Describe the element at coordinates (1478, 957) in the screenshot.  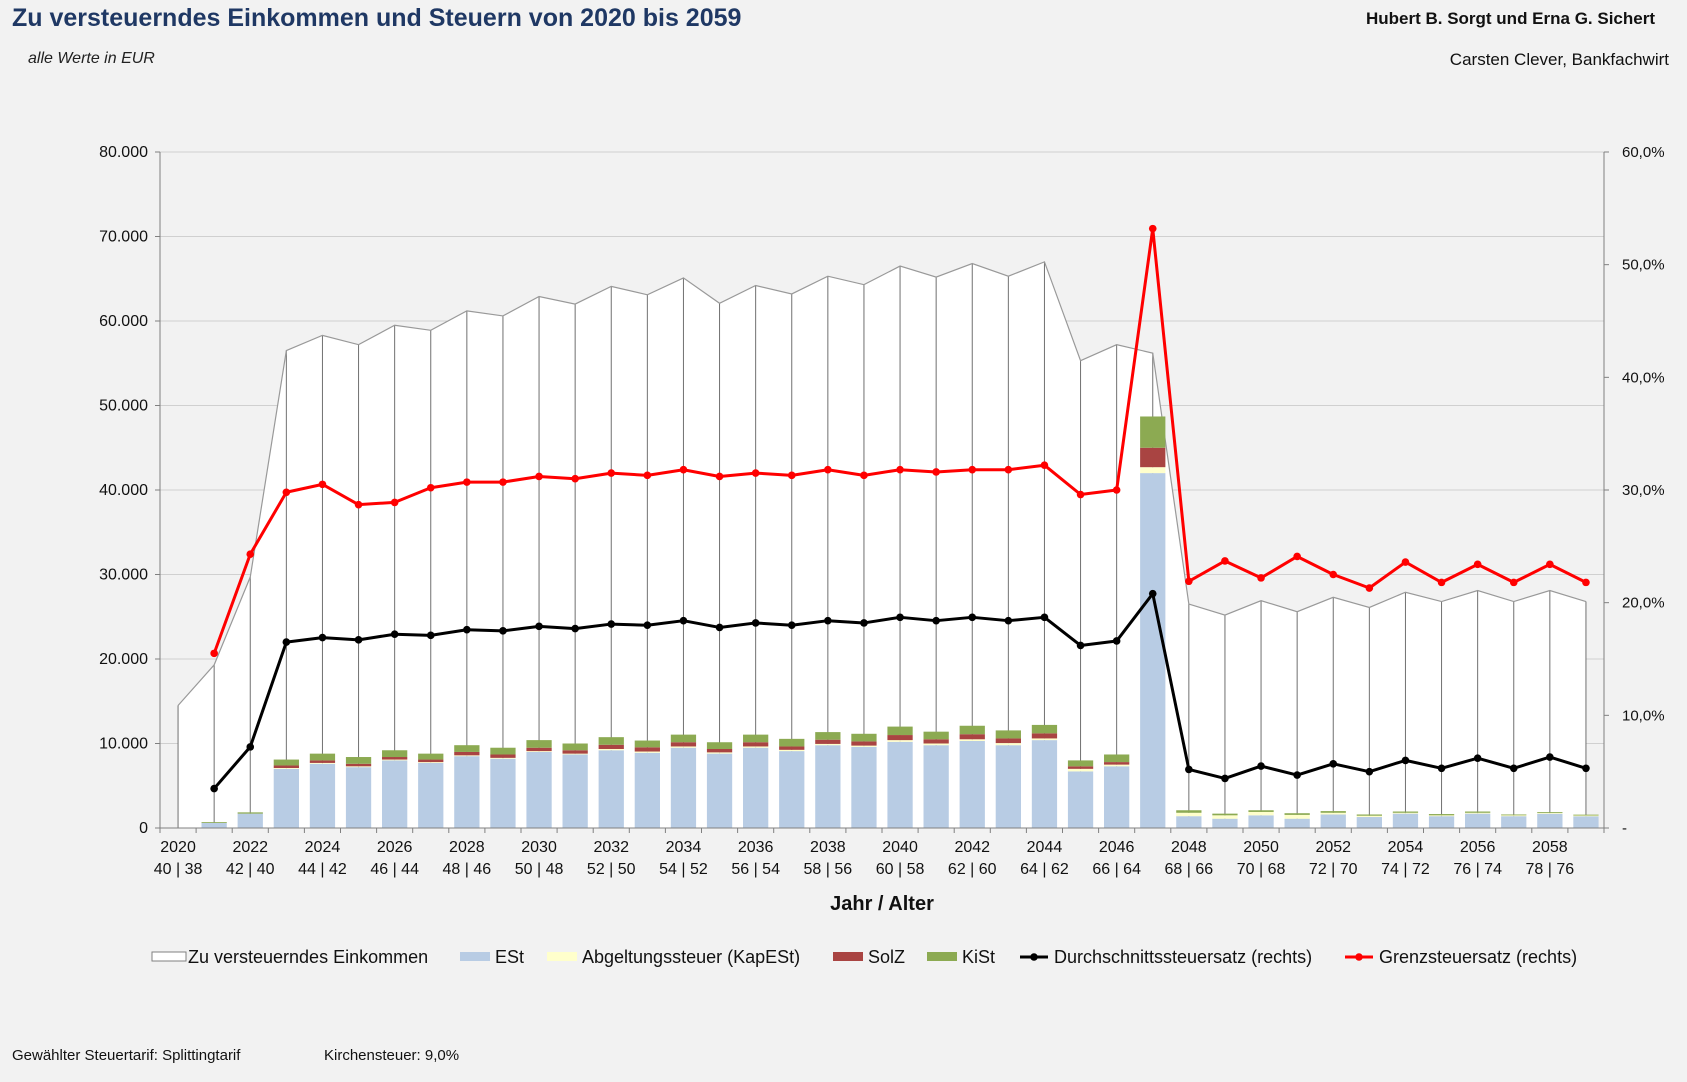
I see `legend-label: Grenzsteuersatz (rechts)` at that location.